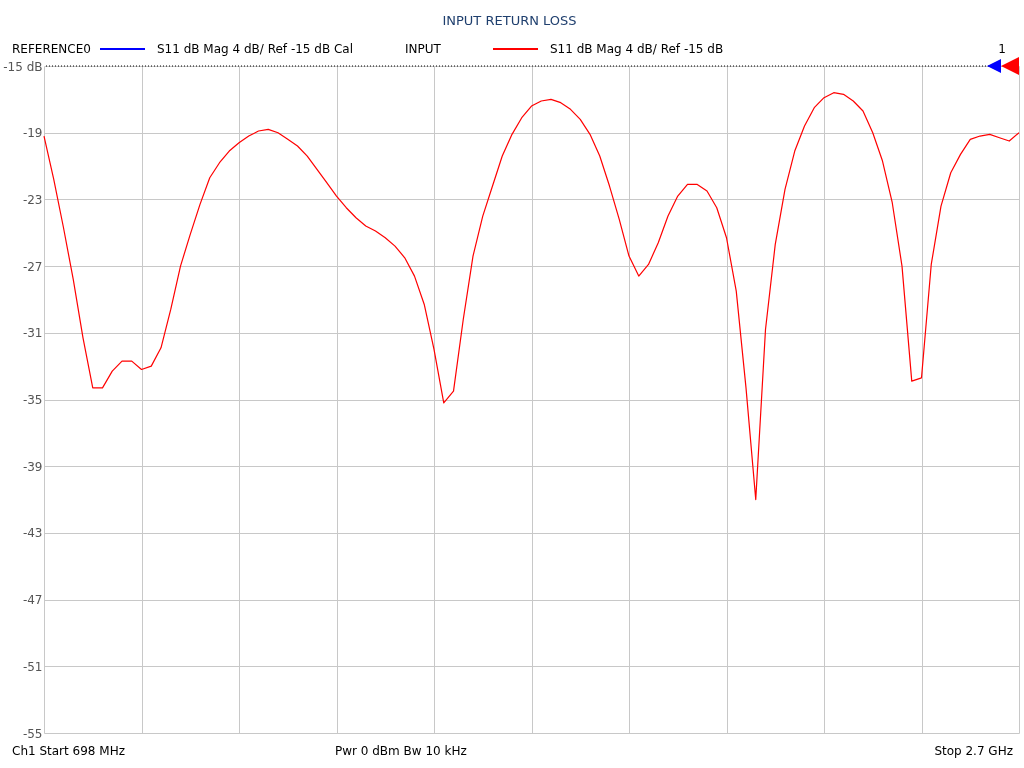 Image resolution: width=1024 pixels, height=768 pixels. I want to click on chart-title: INPUT RETURN LOSS, so click(509, 20).